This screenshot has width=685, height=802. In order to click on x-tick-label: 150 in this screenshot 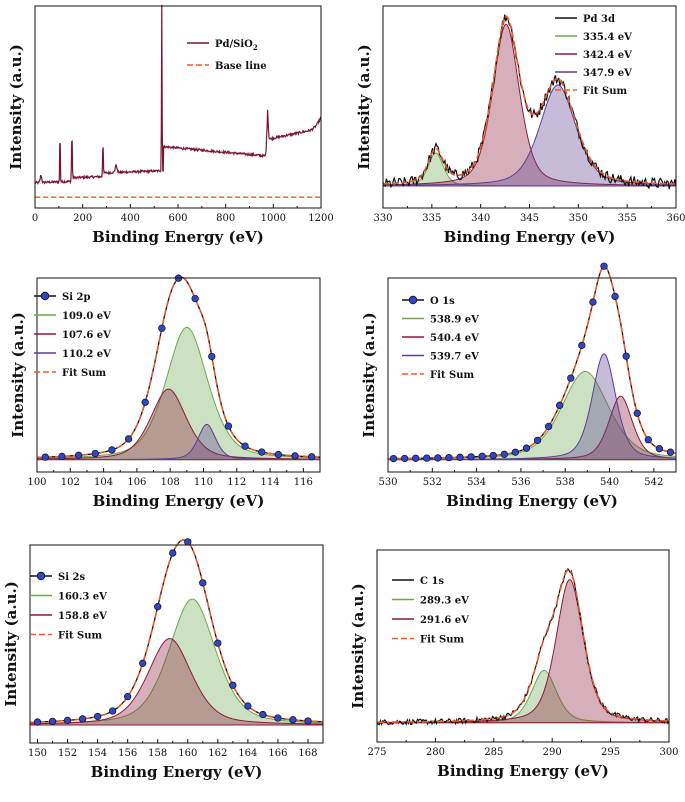, I will do `click(37, 753)`.